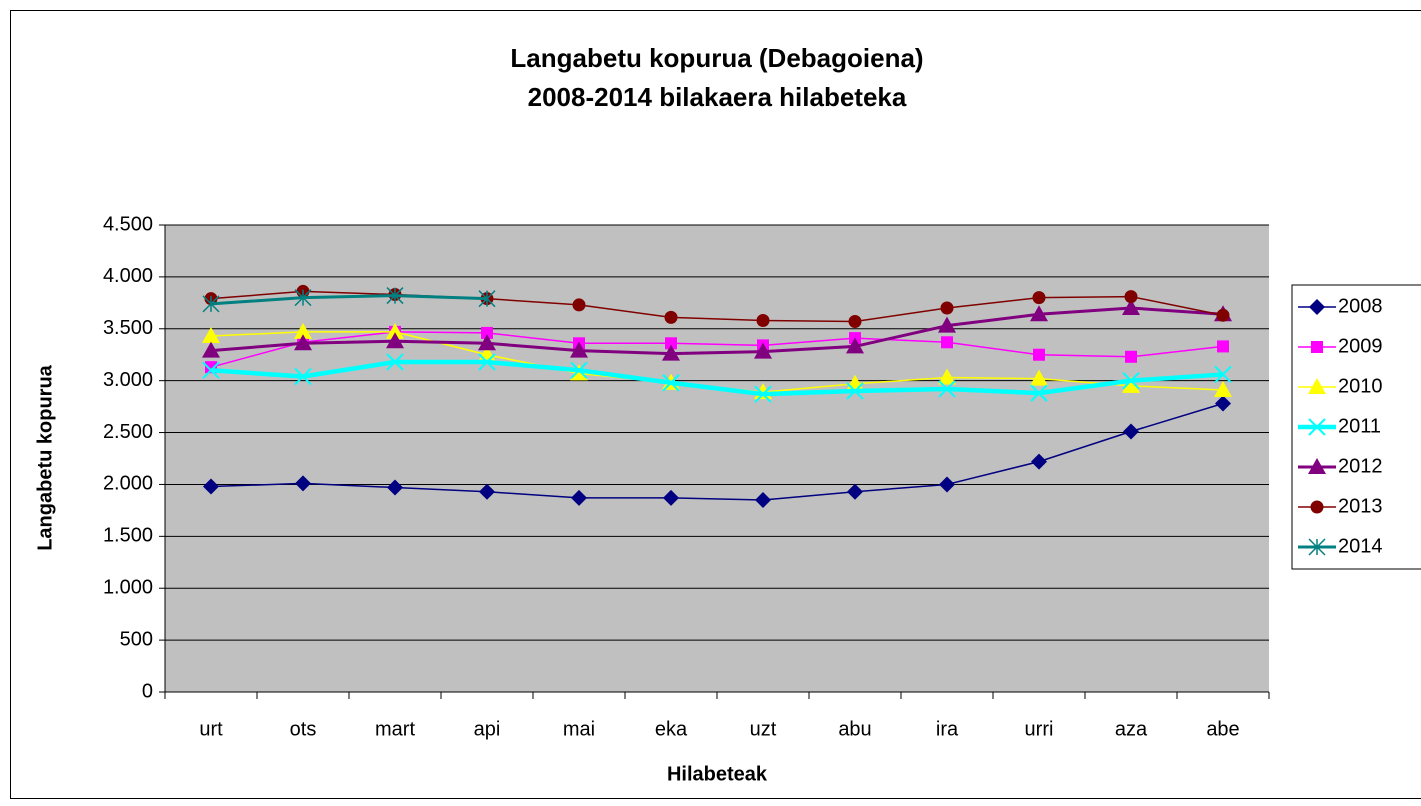 The image size is (1421, 806). I want to click on legend-label: 2008, so click(1360, 306).